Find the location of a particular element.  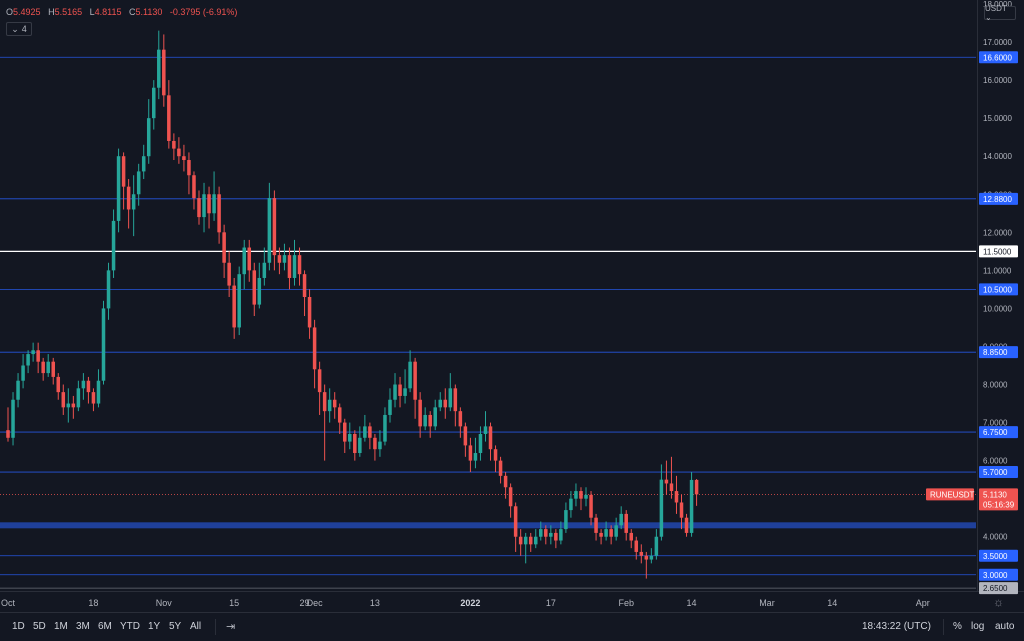

utc-clock: 18:43:22 (UTC) is located at coordinates (896, 626).